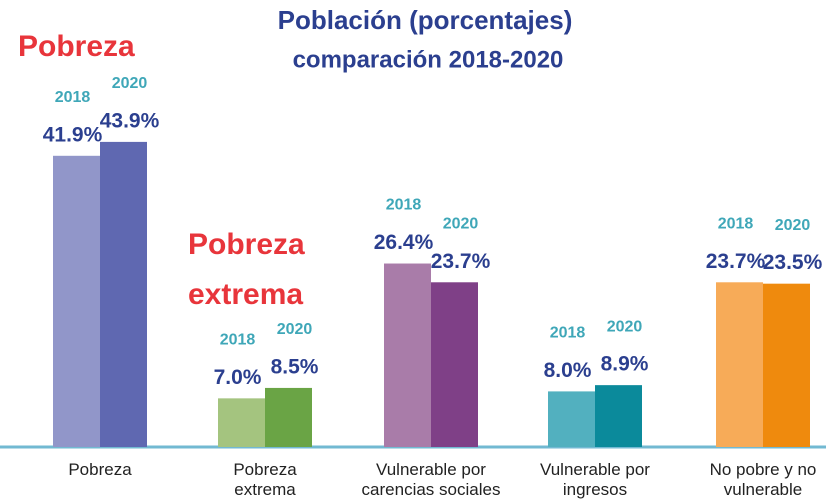 The width and height of the screenshot is (826, 503). Describe the element at coordinates (246, 269) in the screenshot. I see `annotation: Pobreza extrema` at that location.